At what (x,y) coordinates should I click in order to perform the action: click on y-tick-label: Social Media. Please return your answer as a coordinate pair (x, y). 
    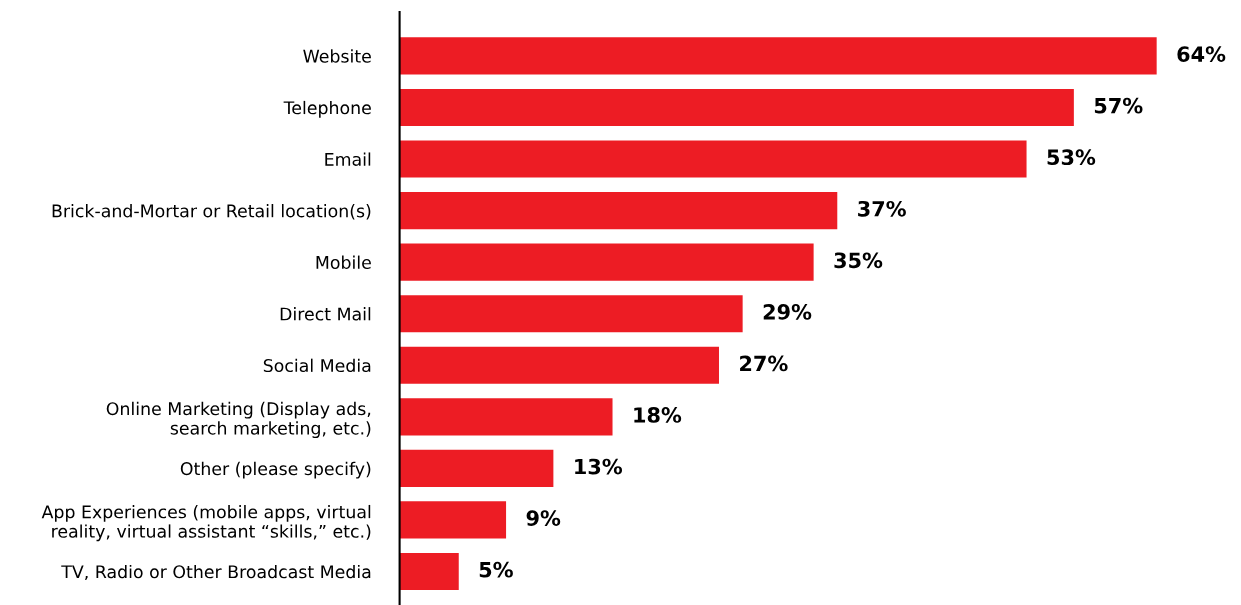
    Looking at the image, I should click on (317, 365).